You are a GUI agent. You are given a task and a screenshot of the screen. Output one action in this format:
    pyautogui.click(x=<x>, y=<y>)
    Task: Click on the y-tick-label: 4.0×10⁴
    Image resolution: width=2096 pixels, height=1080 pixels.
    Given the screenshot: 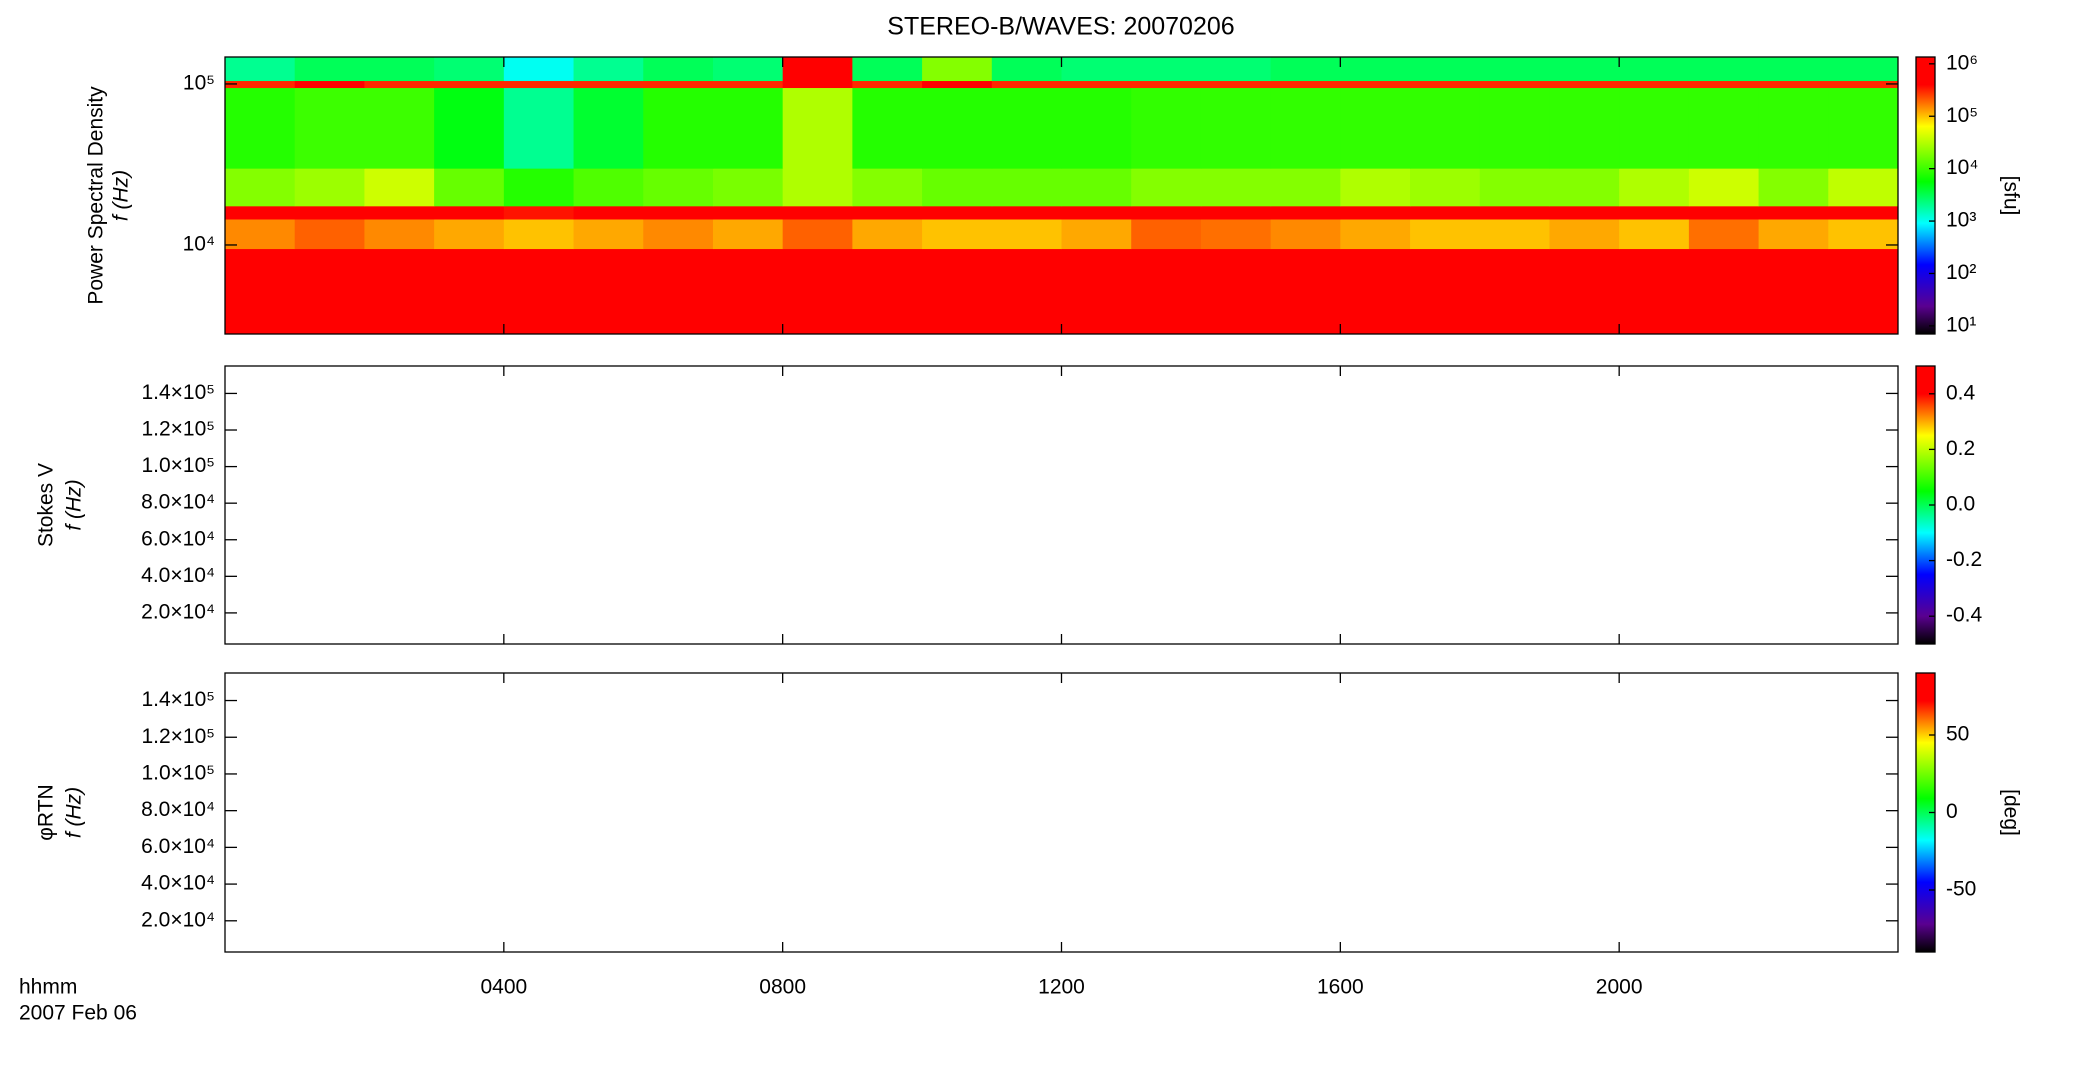 What is the action you would take?
    pyautogui.click(x=178, y=575)
    